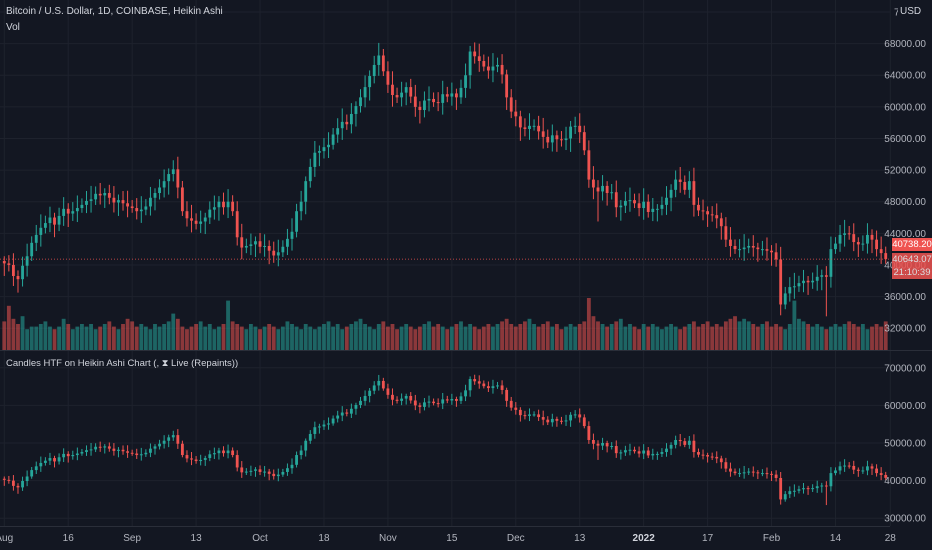 The image size is (932, 550). I want to click on time-tick-label: 13, so click(580, 538).